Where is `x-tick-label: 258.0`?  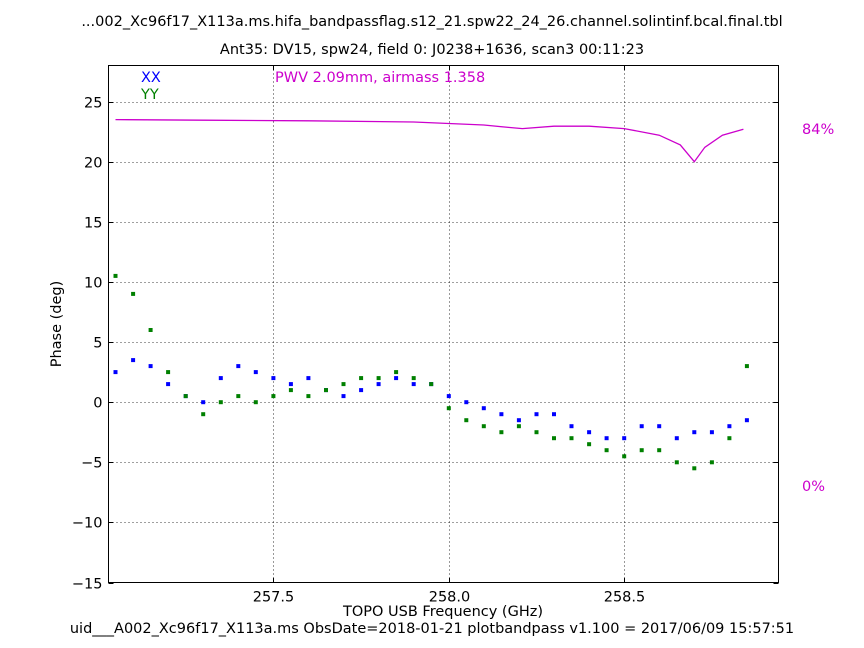 x-tick-label: 258.0 is located at coordinates (450, 598).